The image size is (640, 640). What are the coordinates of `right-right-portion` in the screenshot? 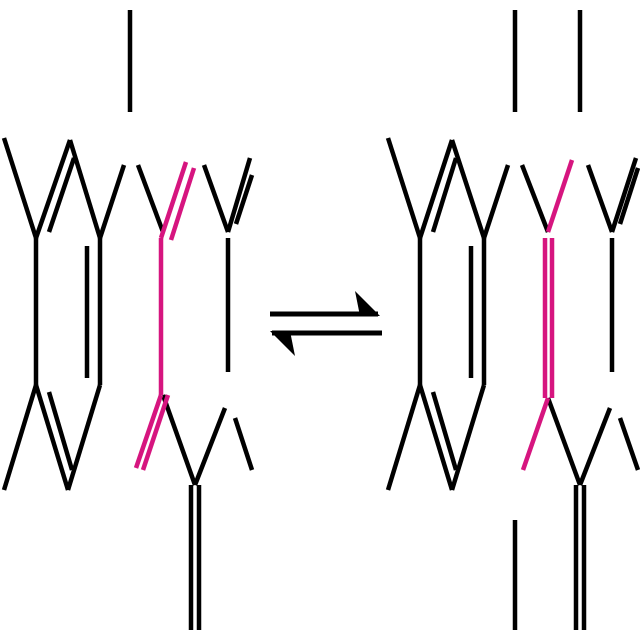 It's located at (606, 393).